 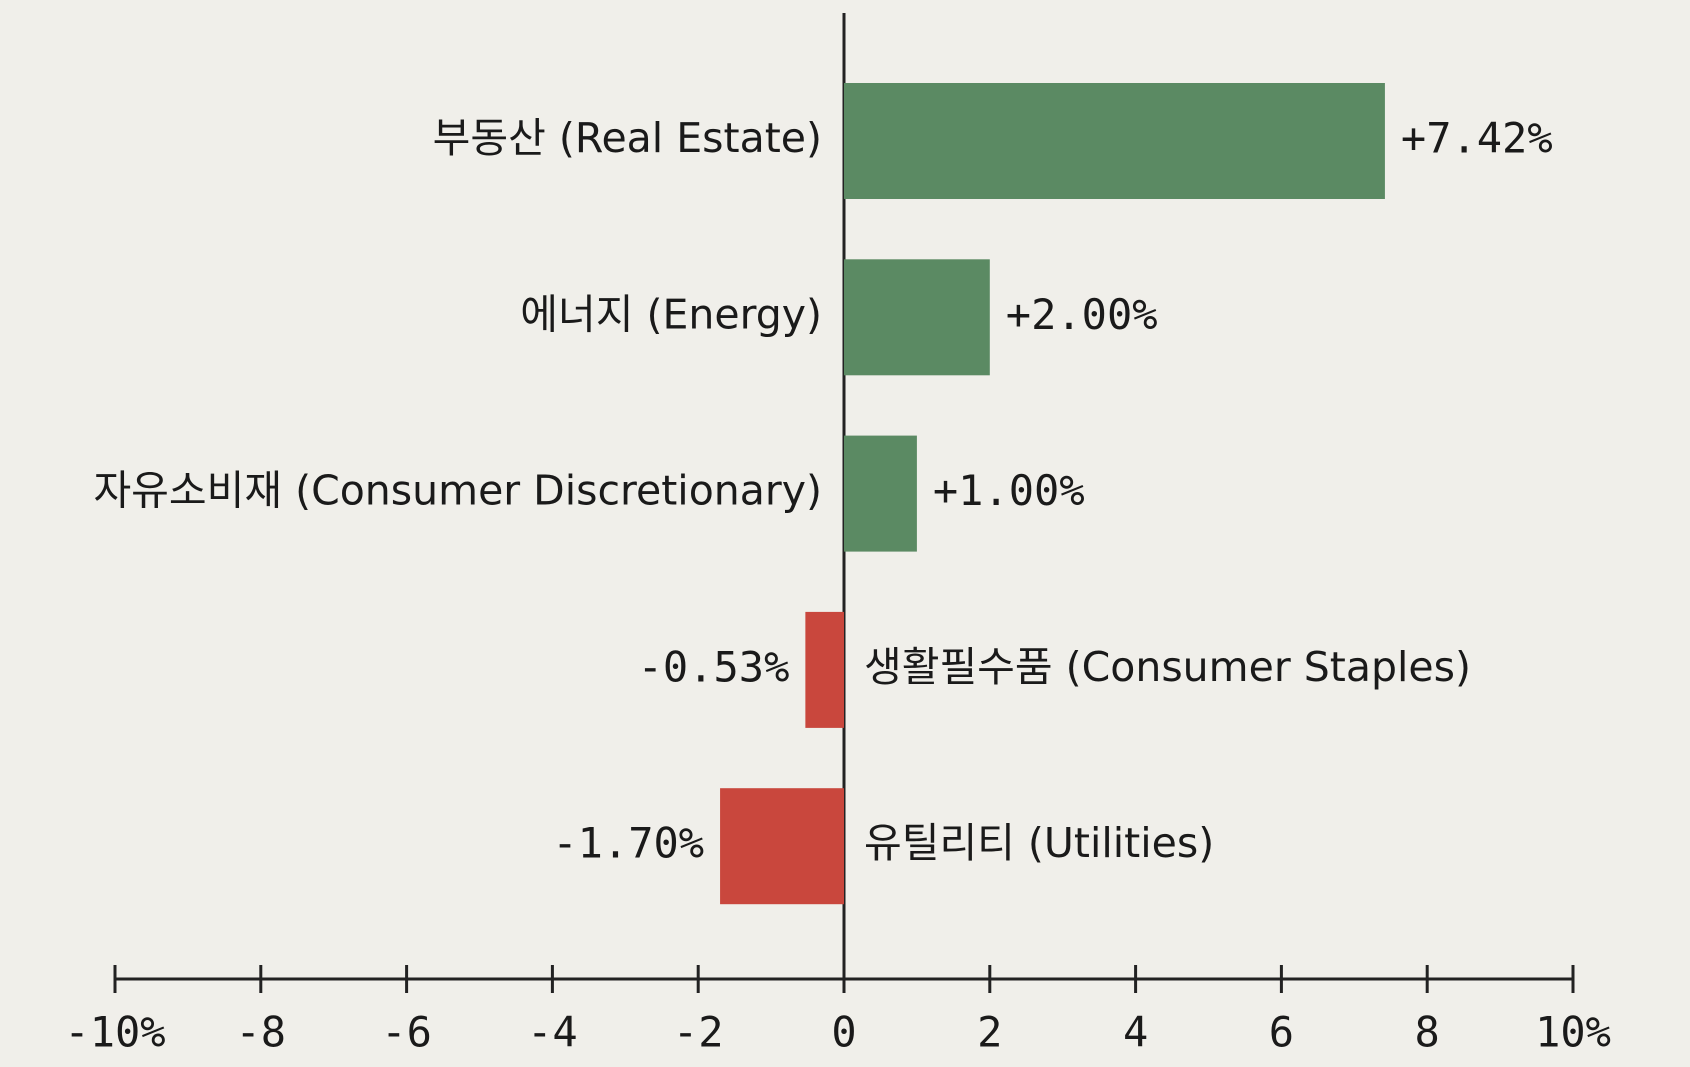 I want to click on x-tick-label: 4, so click(x=1135, y=1032).